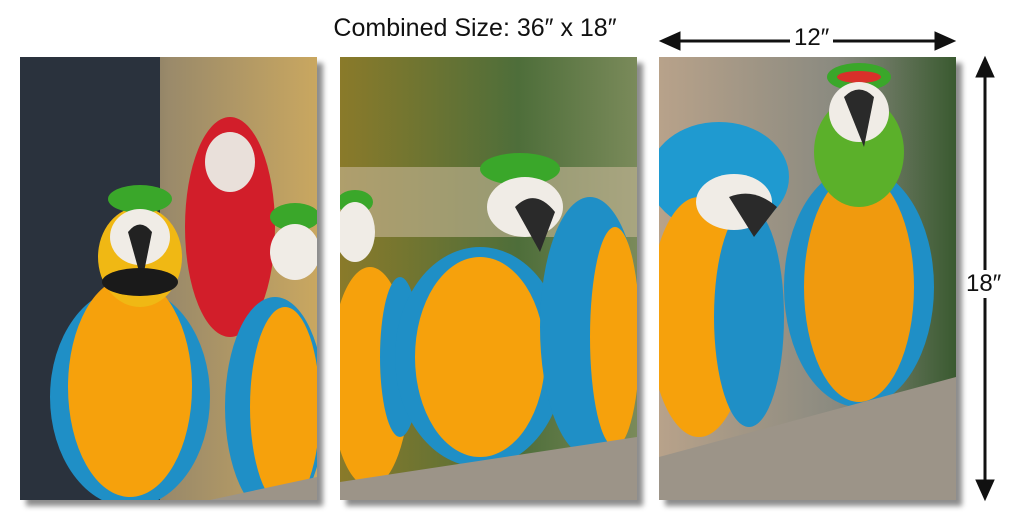 The image size is (1024, 530). I want to click on height-label: 18″, so click(984, 284).